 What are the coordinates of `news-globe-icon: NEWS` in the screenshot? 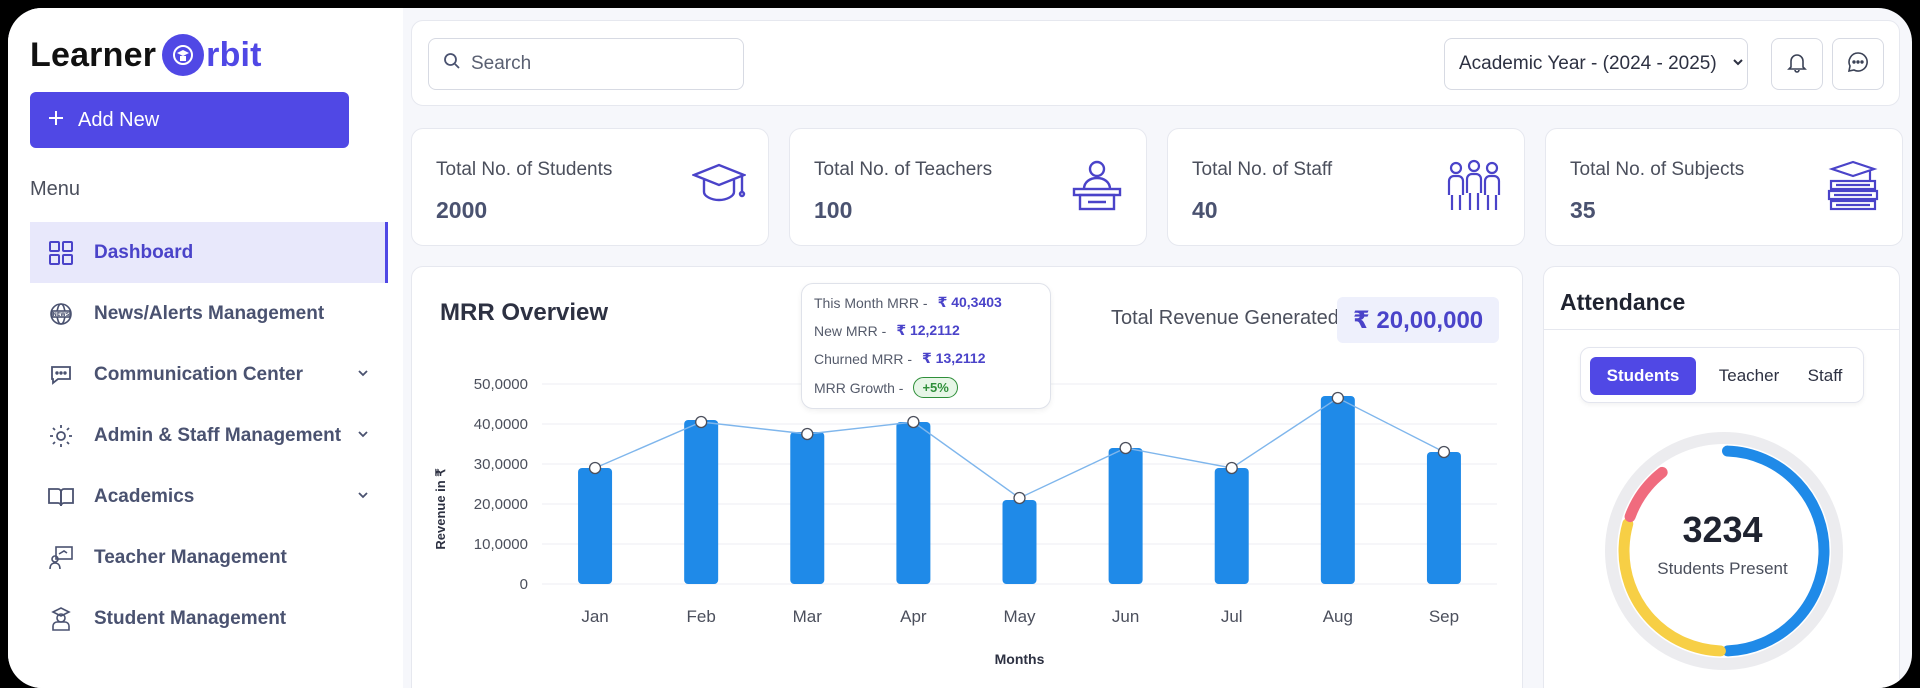 It's located at (61, 314).